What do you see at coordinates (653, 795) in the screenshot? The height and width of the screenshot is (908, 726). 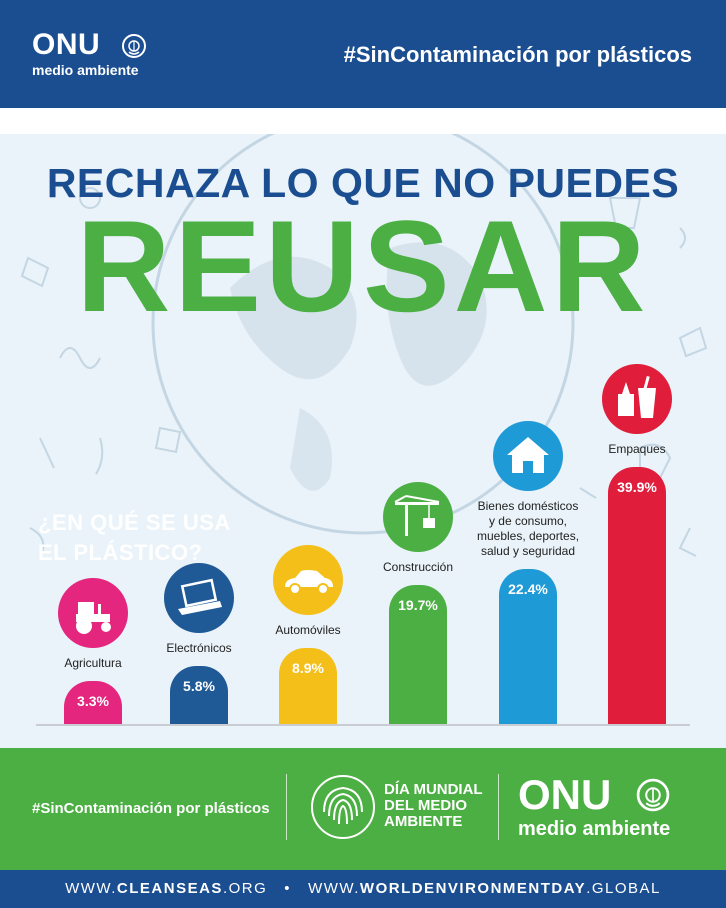 I see `footer-un-emblem-icon` at bounding box center [653, 795].